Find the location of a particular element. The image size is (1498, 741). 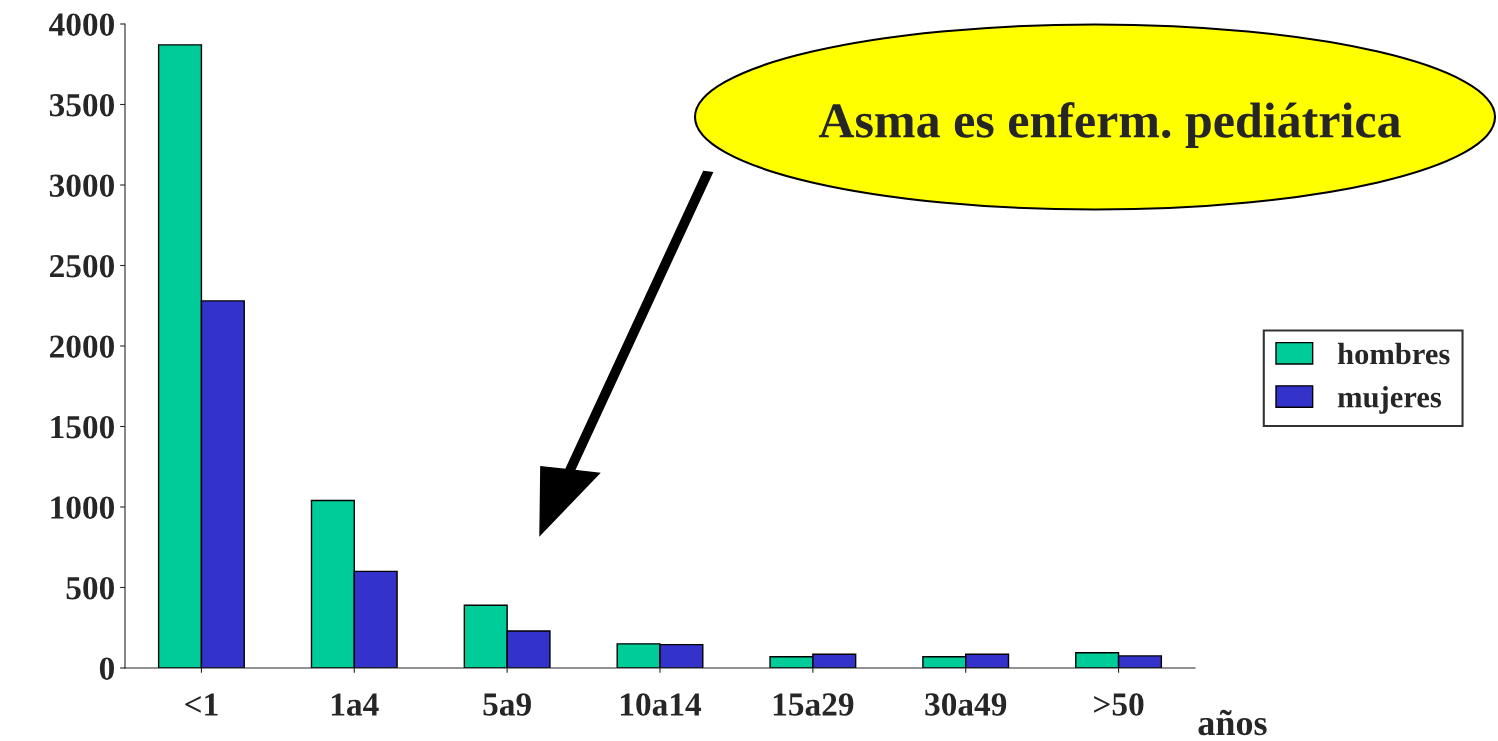

y-tick-label: 2500 is located at coordinates (82, 266).